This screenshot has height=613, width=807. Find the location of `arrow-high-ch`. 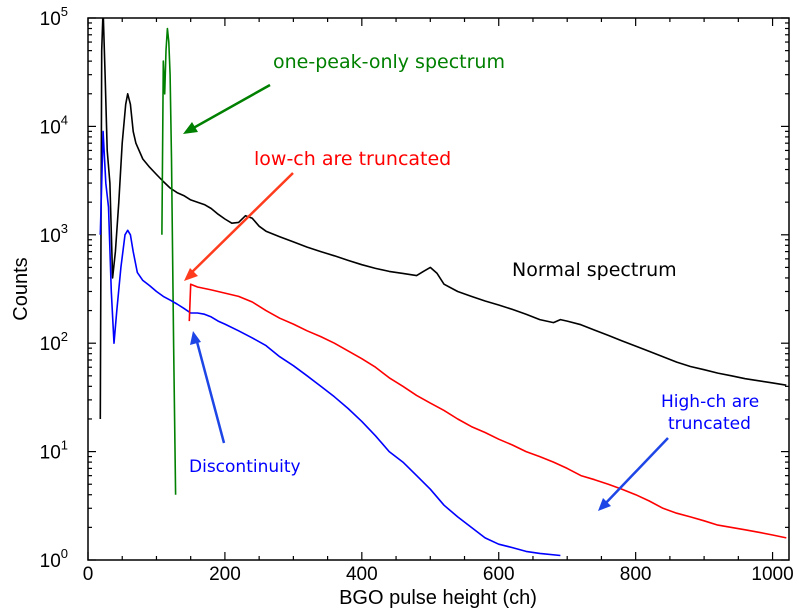

arrow-high-ch is located at coordinates (635, 472).